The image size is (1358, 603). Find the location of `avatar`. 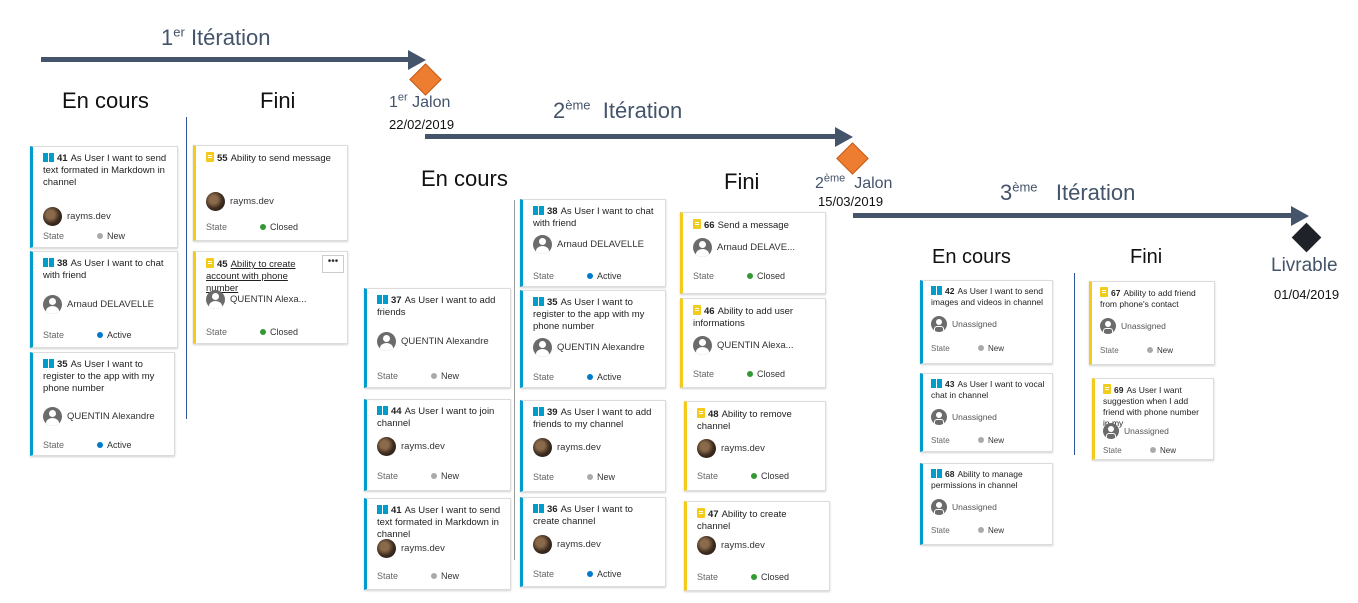

avatar is located at coordinates (706, 448).